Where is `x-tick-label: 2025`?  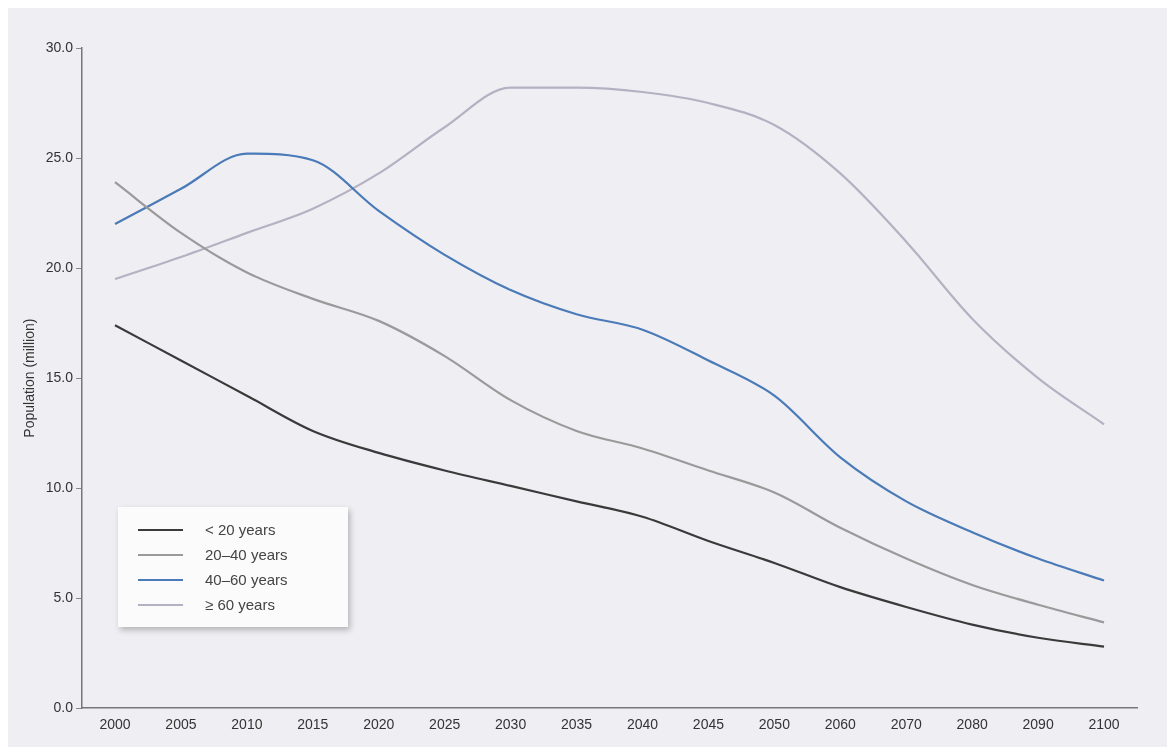
x-tick-label: 2025 is located at coordinates (445, 724).